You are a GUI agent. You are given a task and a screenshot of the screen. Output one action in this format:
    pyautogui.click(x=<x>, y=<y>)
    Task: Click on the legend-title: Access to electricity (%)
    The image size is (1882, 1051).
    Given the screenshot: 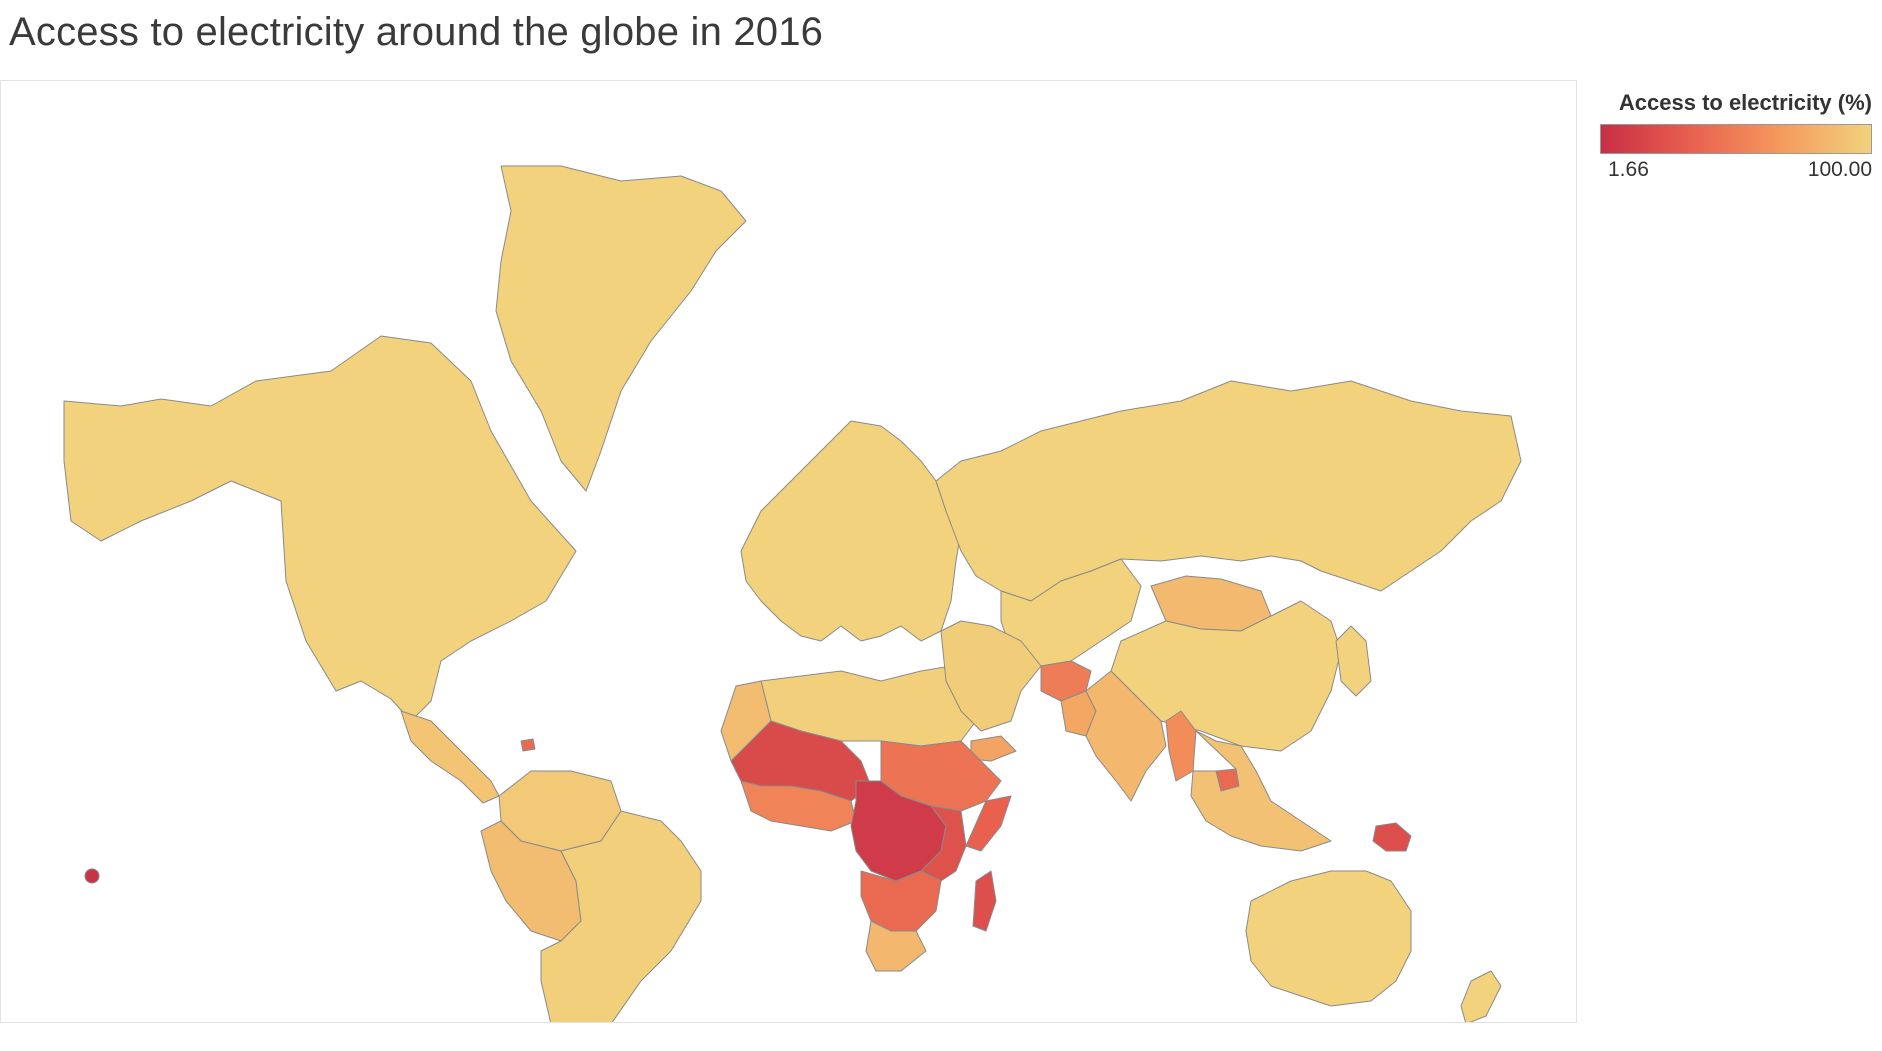 What is the action you would take?
    pyautogui.click(x=1745, y=102)
    